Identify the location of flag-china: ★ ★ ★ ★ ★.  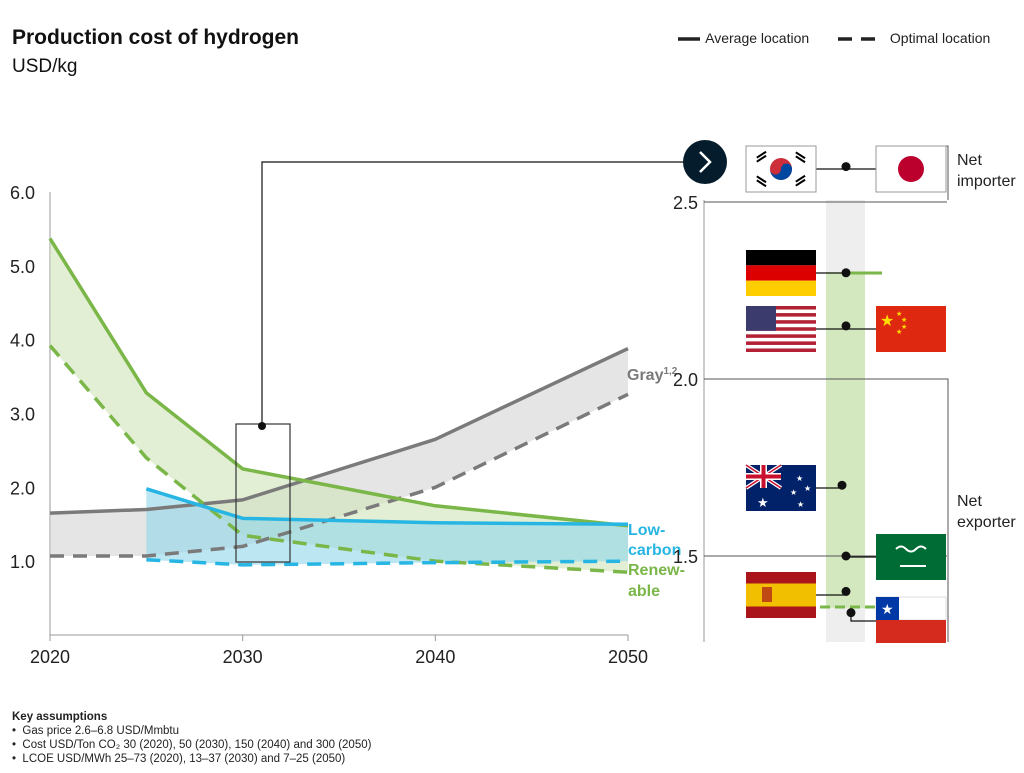
(911, 329).